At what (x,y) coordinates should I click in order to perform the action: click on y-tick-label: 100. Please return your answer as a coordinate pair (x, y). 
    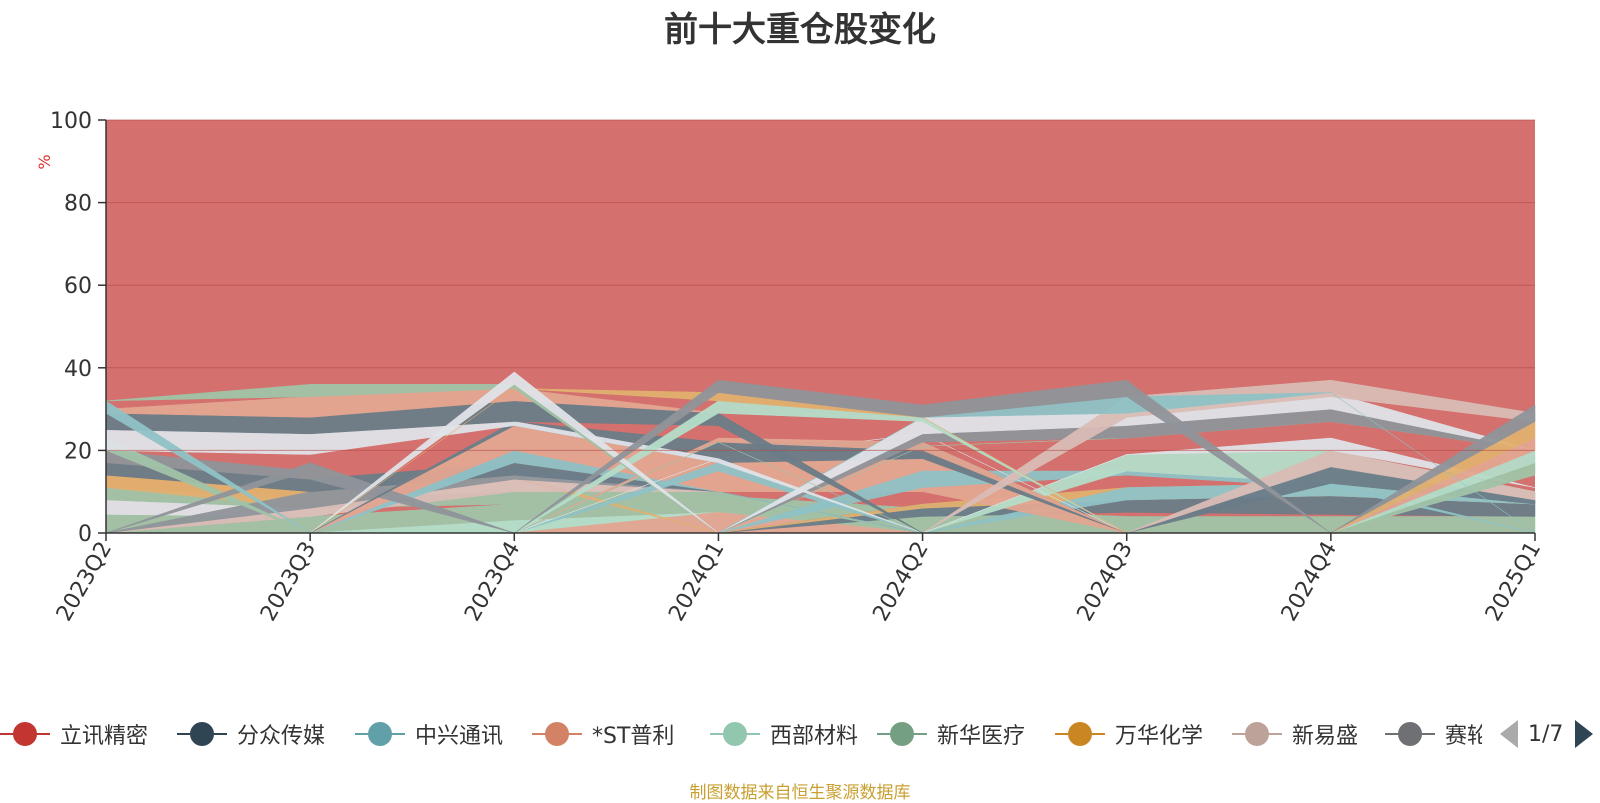
    Looking at the image, I should click on (71, 121).